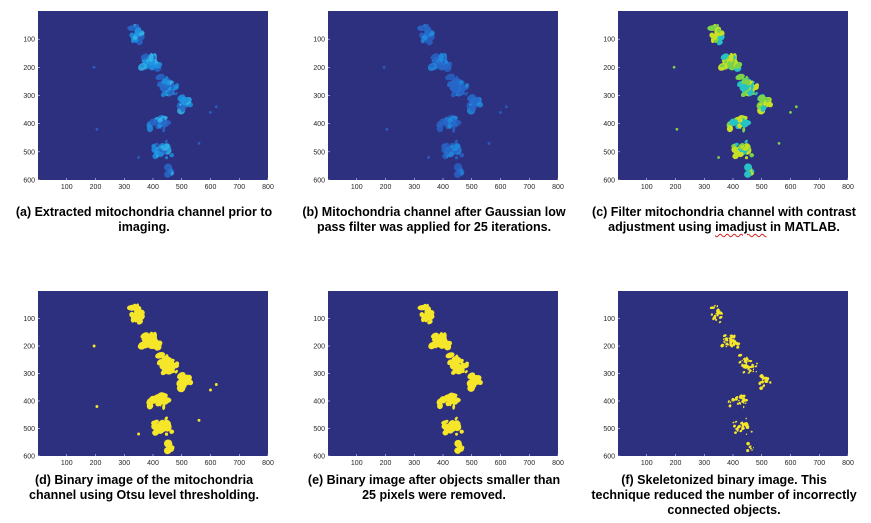 Image resolution: width=871 pixels, height=523 pixels. What do you see at coordinates (733, 187) in the screenshot?
I see `x-tick-label: 400` at bounding box center [733, 187].